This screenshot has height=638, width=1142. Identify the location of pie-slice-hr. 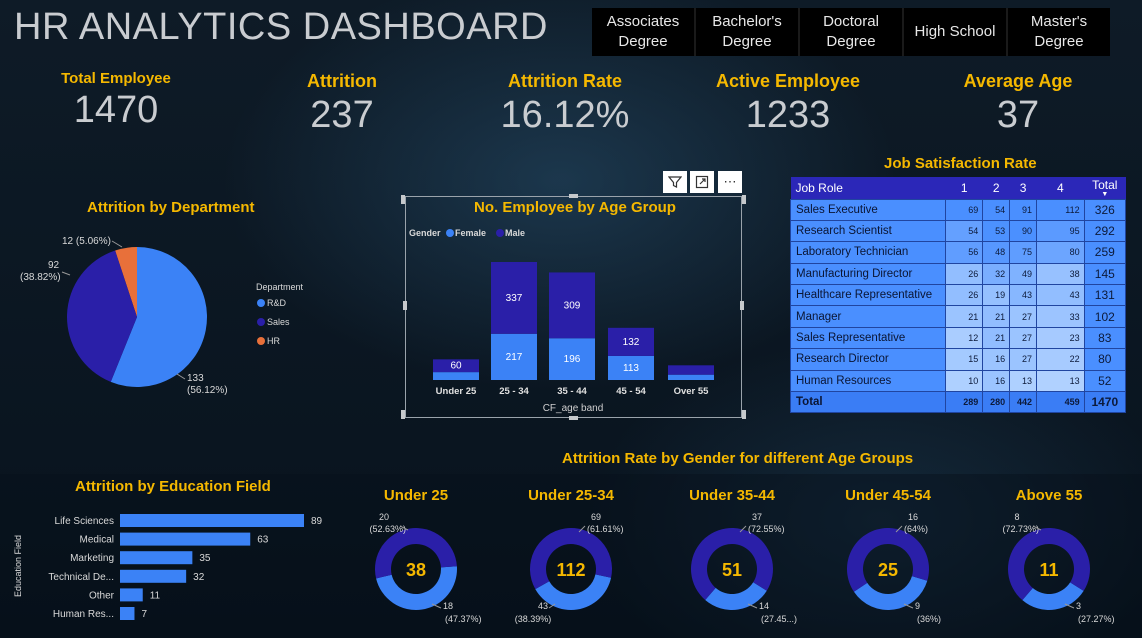
(126, 282).